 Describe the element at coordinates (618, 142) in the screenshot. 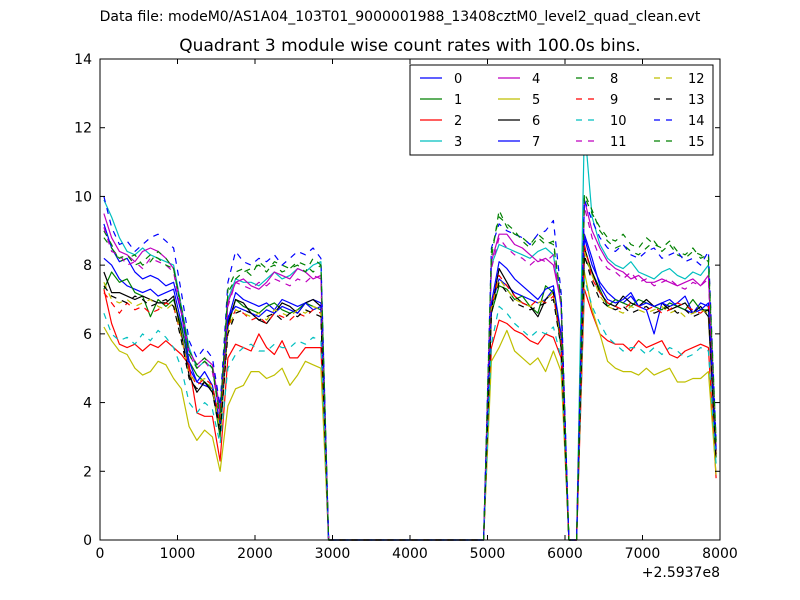

I see `legend-label-11: 11` at that location.